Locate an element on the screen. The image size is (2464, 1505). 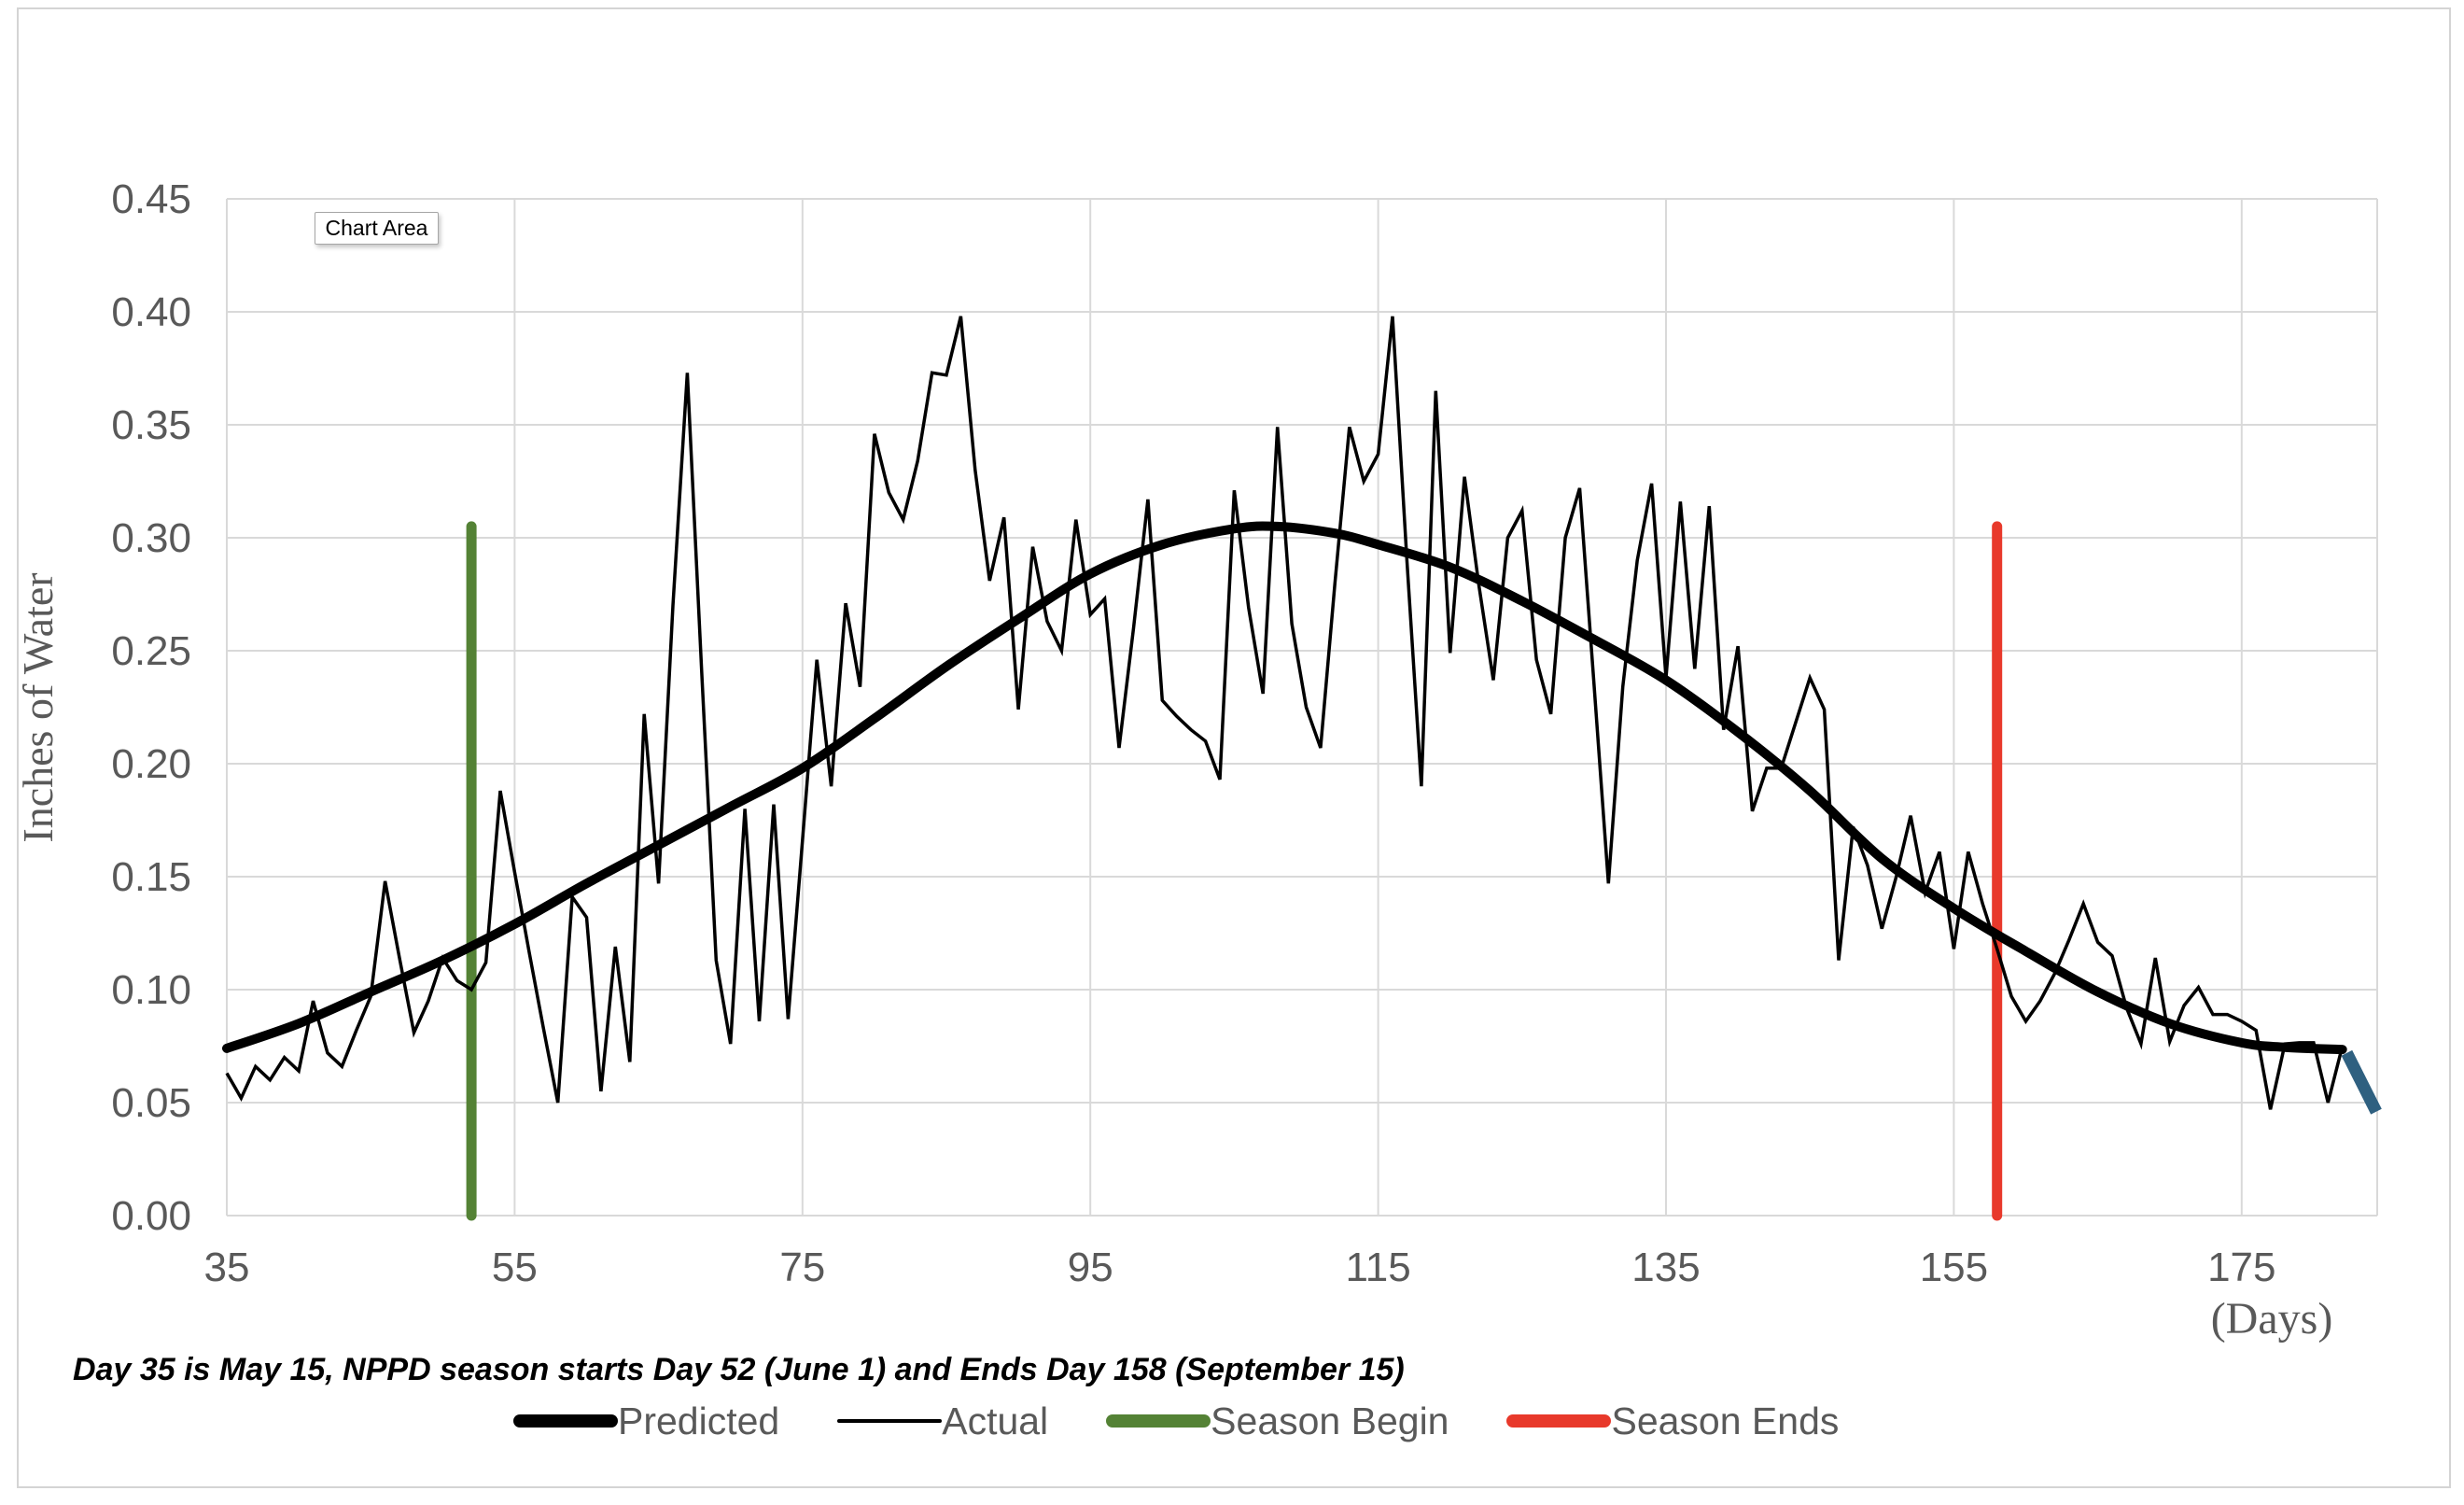
legend-swatch-actual-icon is located at coordinates (890, 1421).